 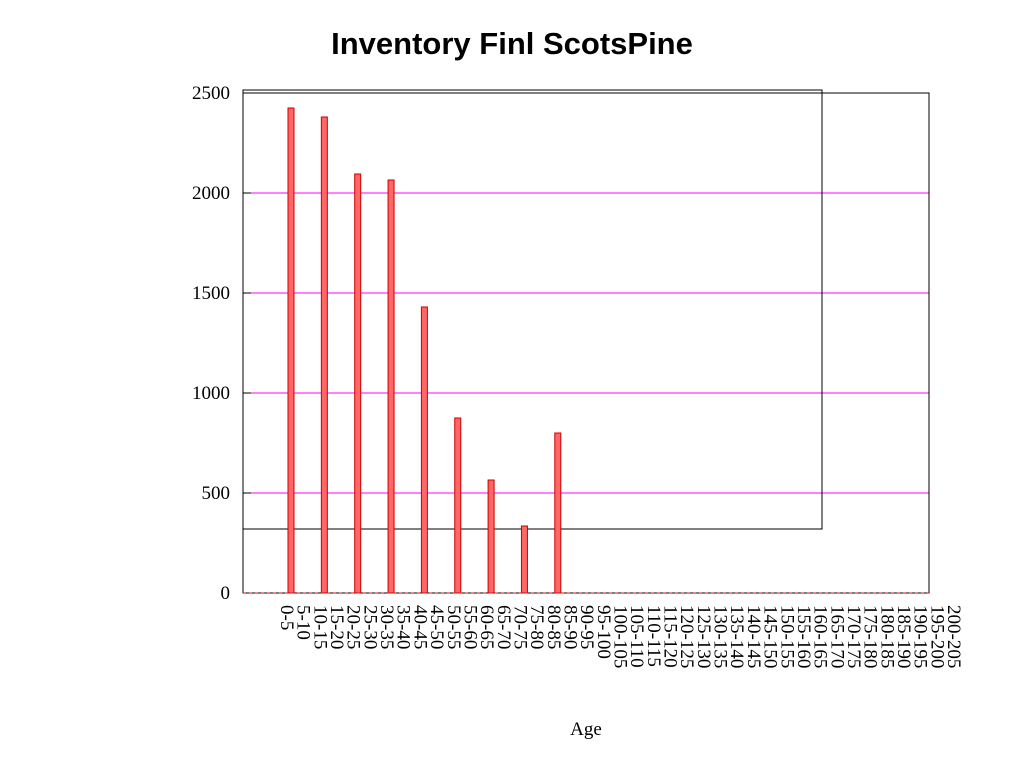 I want to click on x-tick-label: 40-45, so click(x=419, y=627).